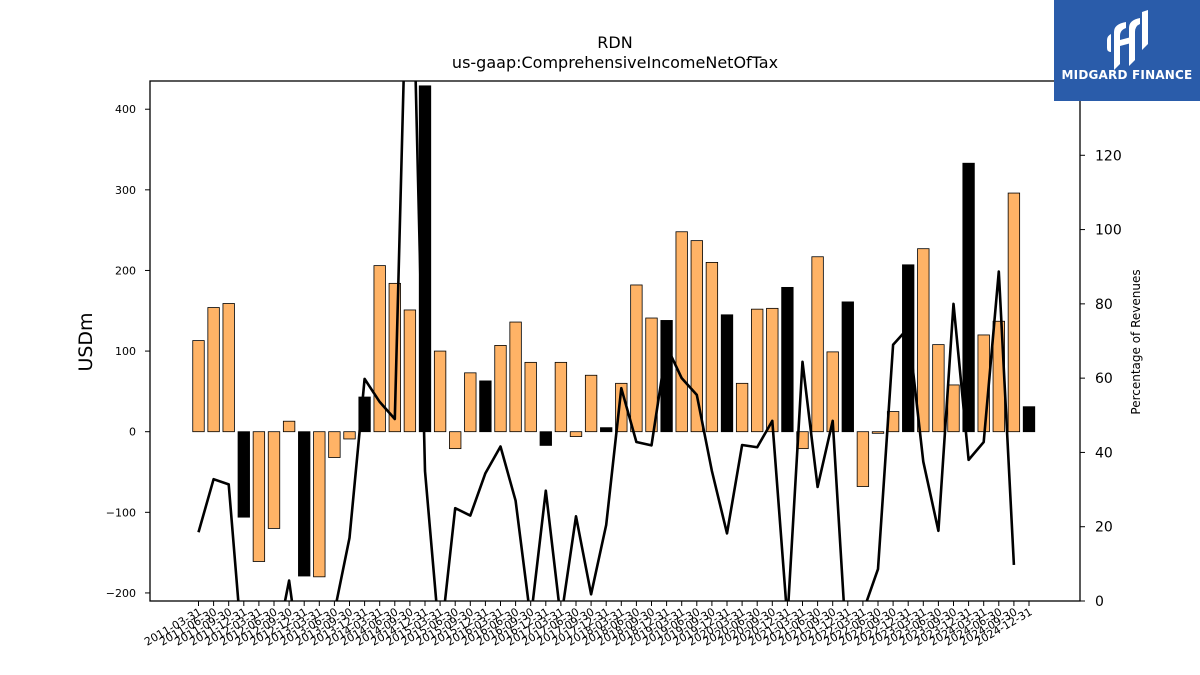 This screenshot has width=1200, height=675. I want to click on y-axis-label: USDm, so click(86, 341).